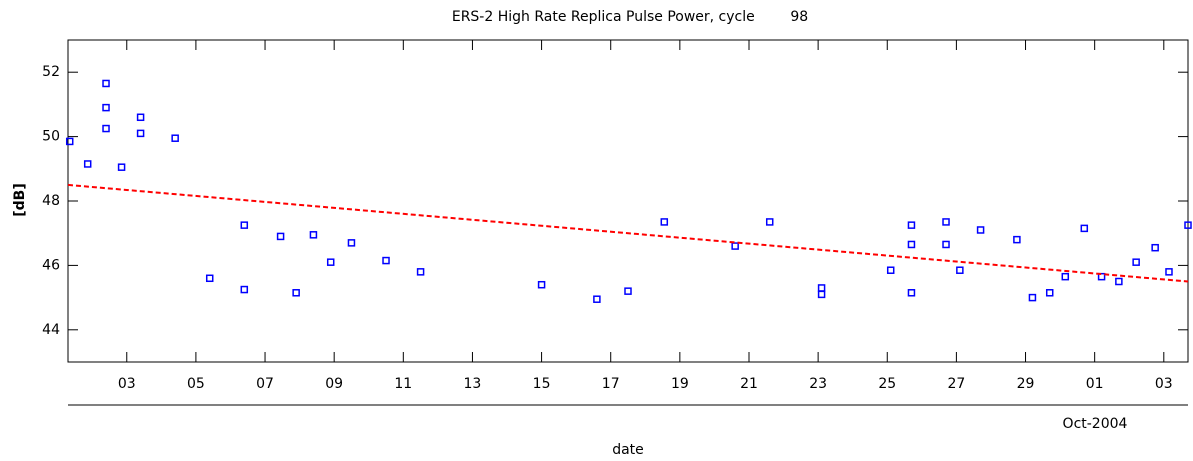 The height and width of the screenshot is (461, 1193). What do you see at coordinates (265, 384) in the screenshot?
I see `x-tick-label: 07` at bounding box center [265, 384].